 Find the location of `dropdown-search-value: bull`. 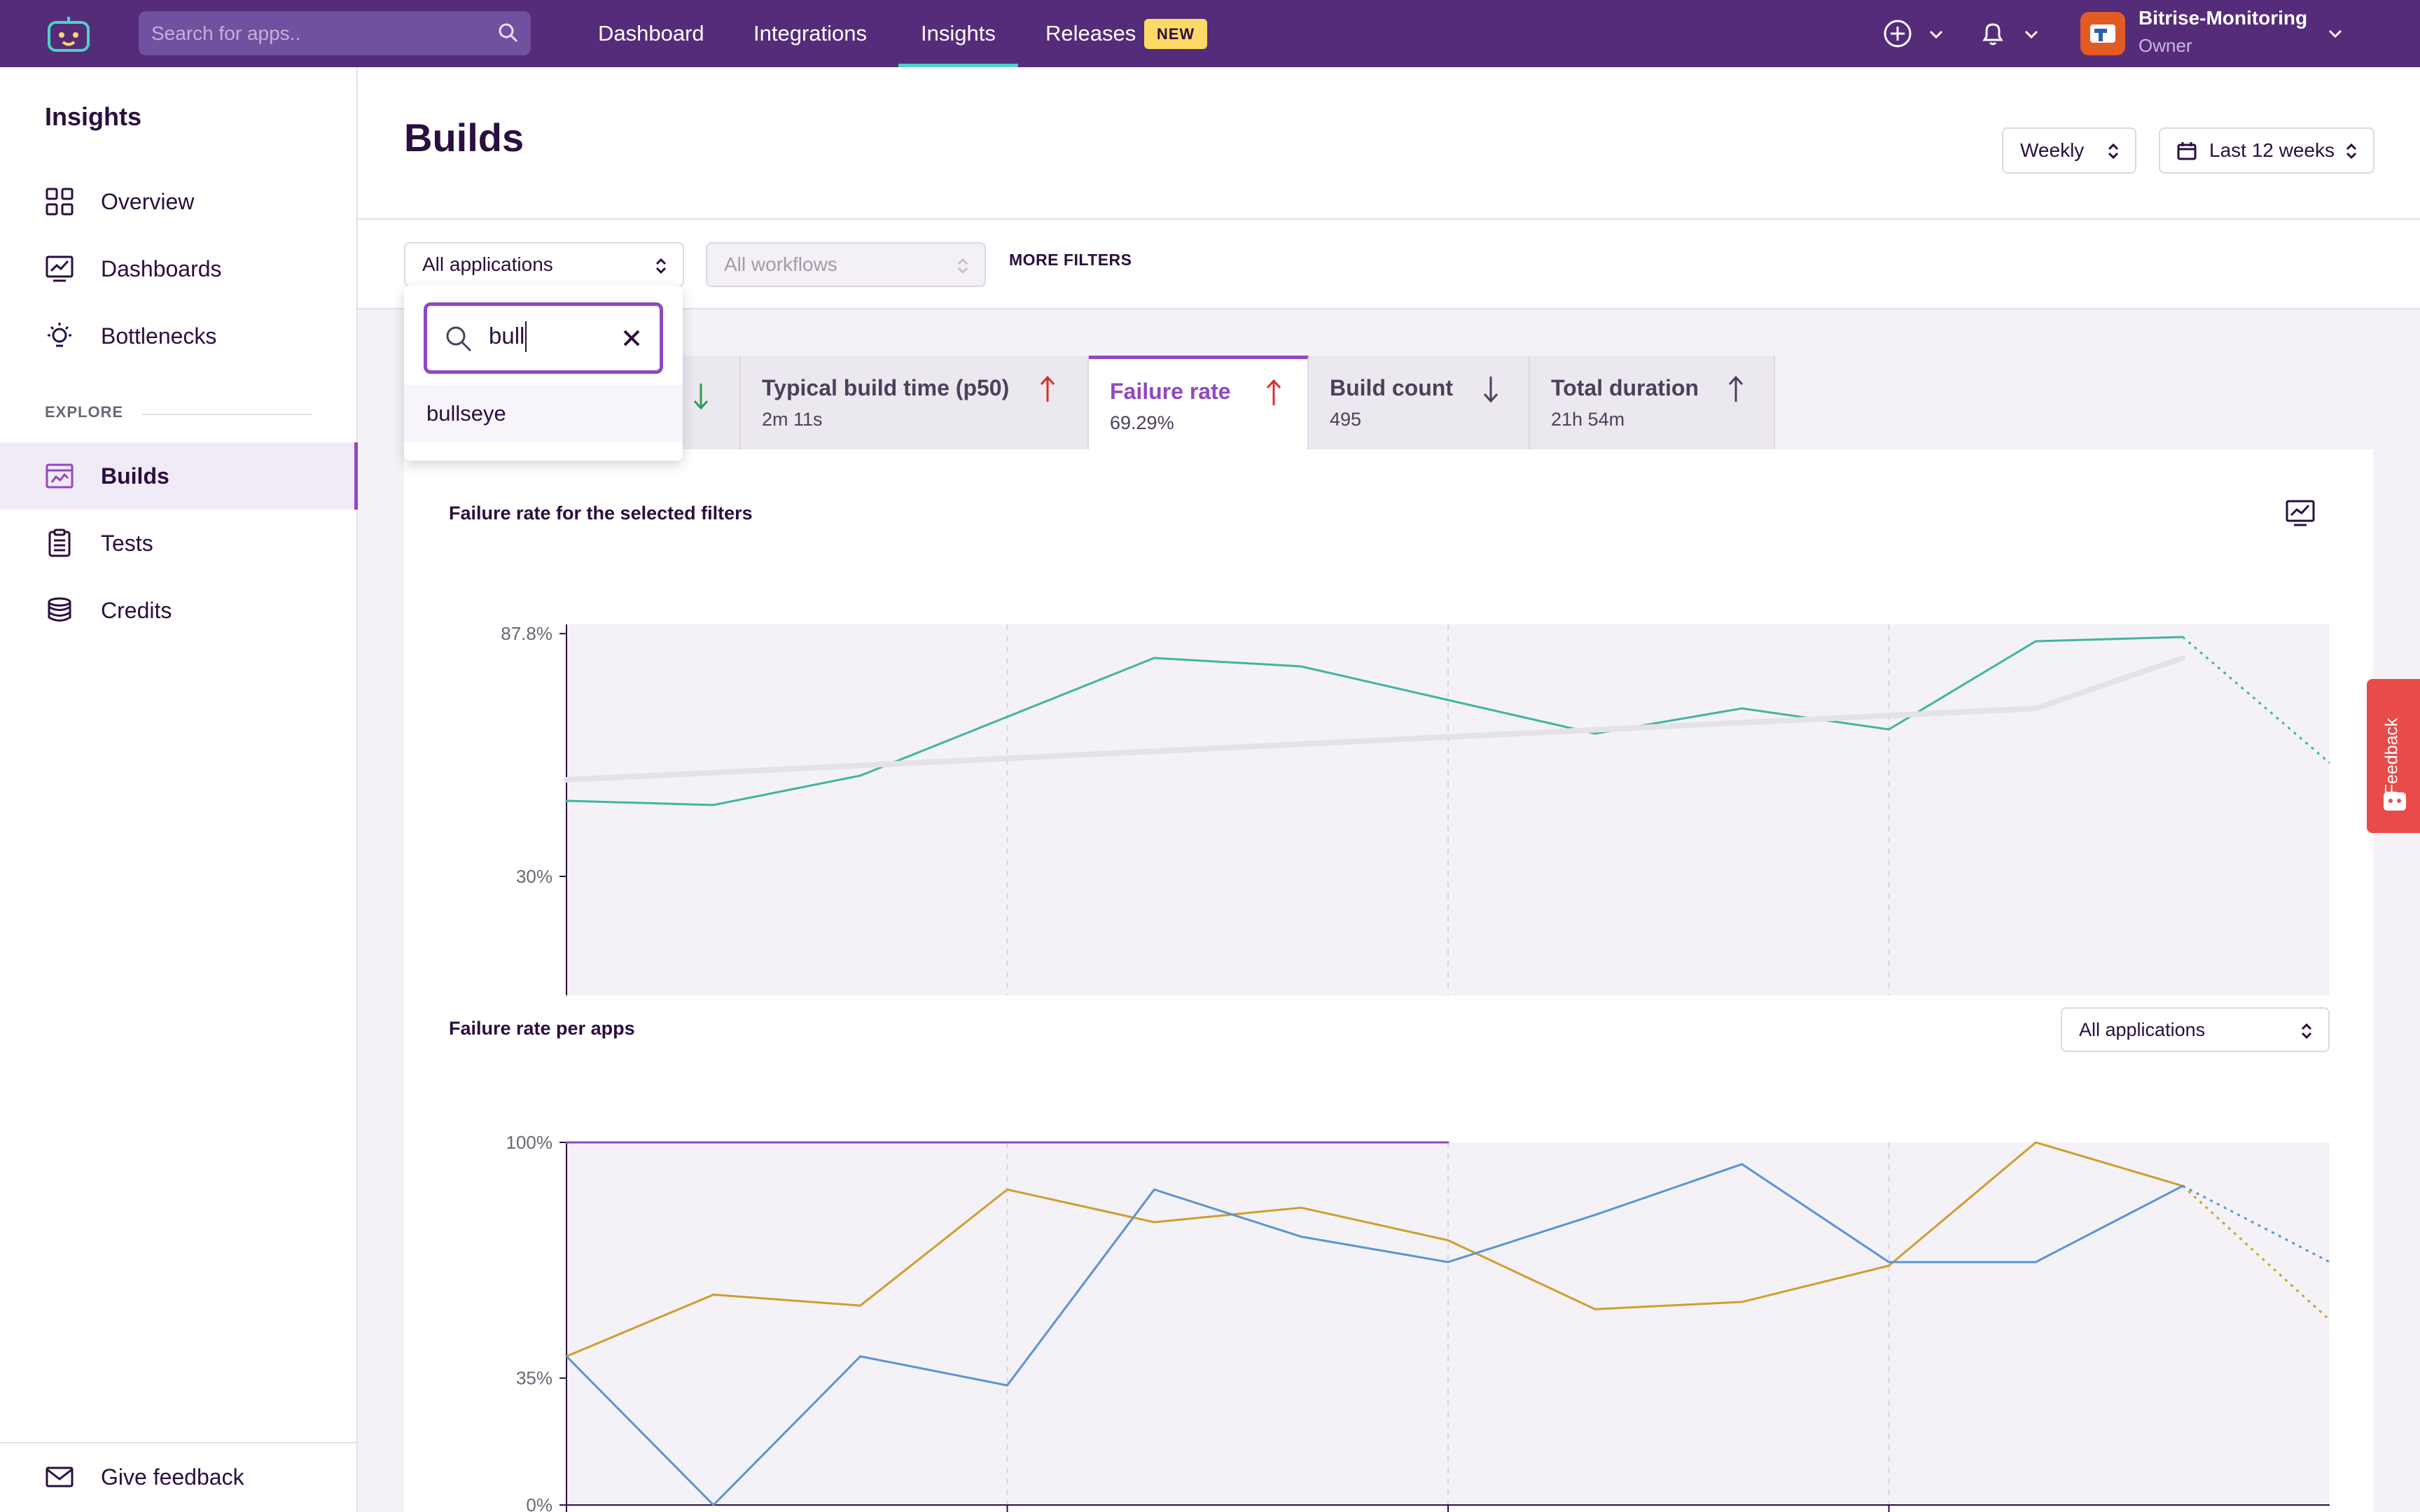

dropdown-search-value: bull is located at coordinates (507, 336).